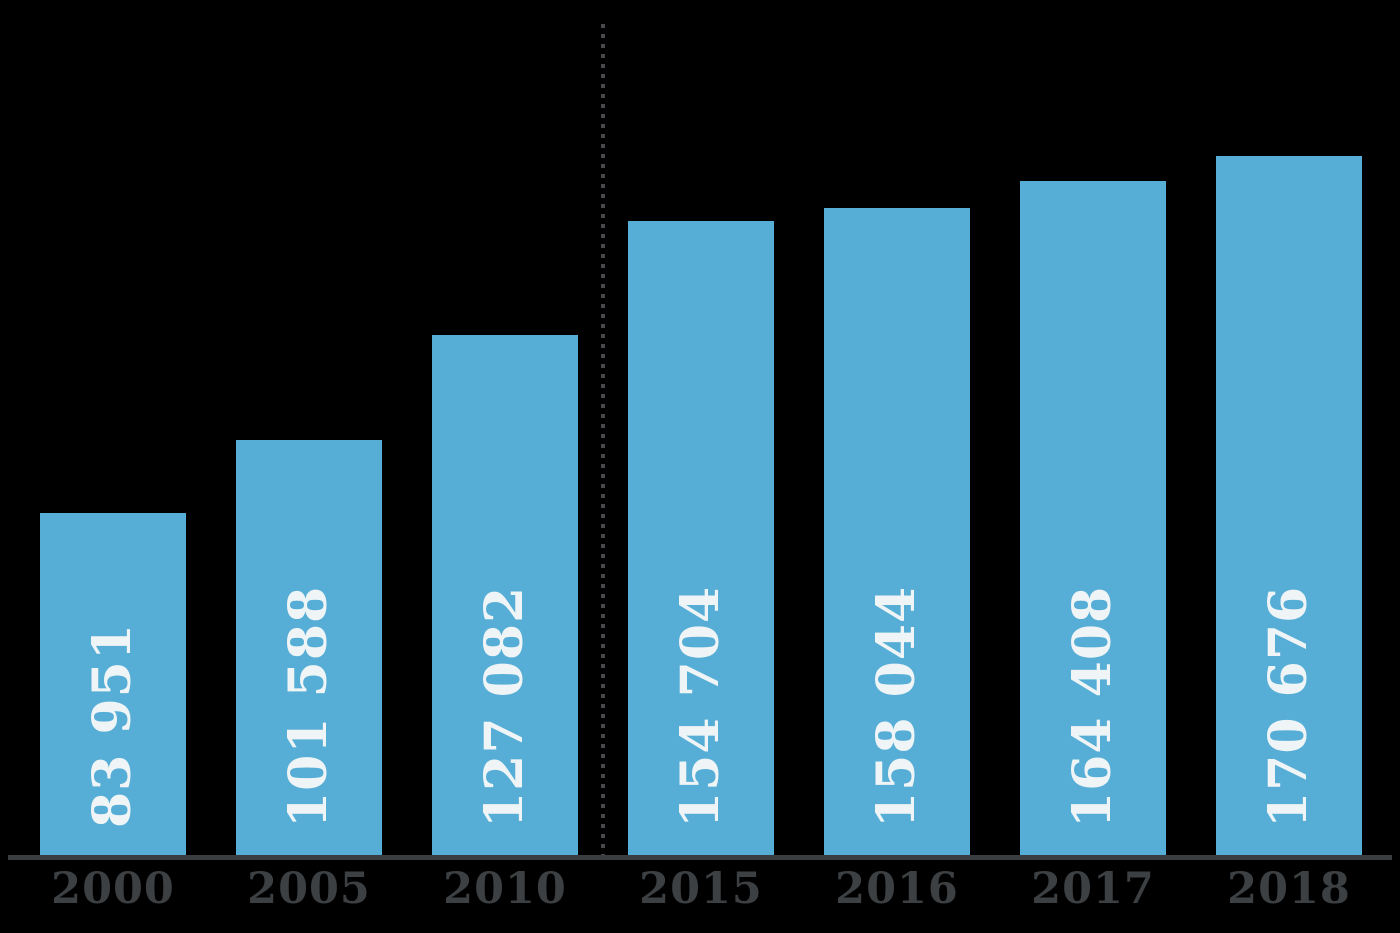 The height and width of the screenshot is (933, 1400). I want to click on bar-value-label: 170 676, so click(1288, 706).